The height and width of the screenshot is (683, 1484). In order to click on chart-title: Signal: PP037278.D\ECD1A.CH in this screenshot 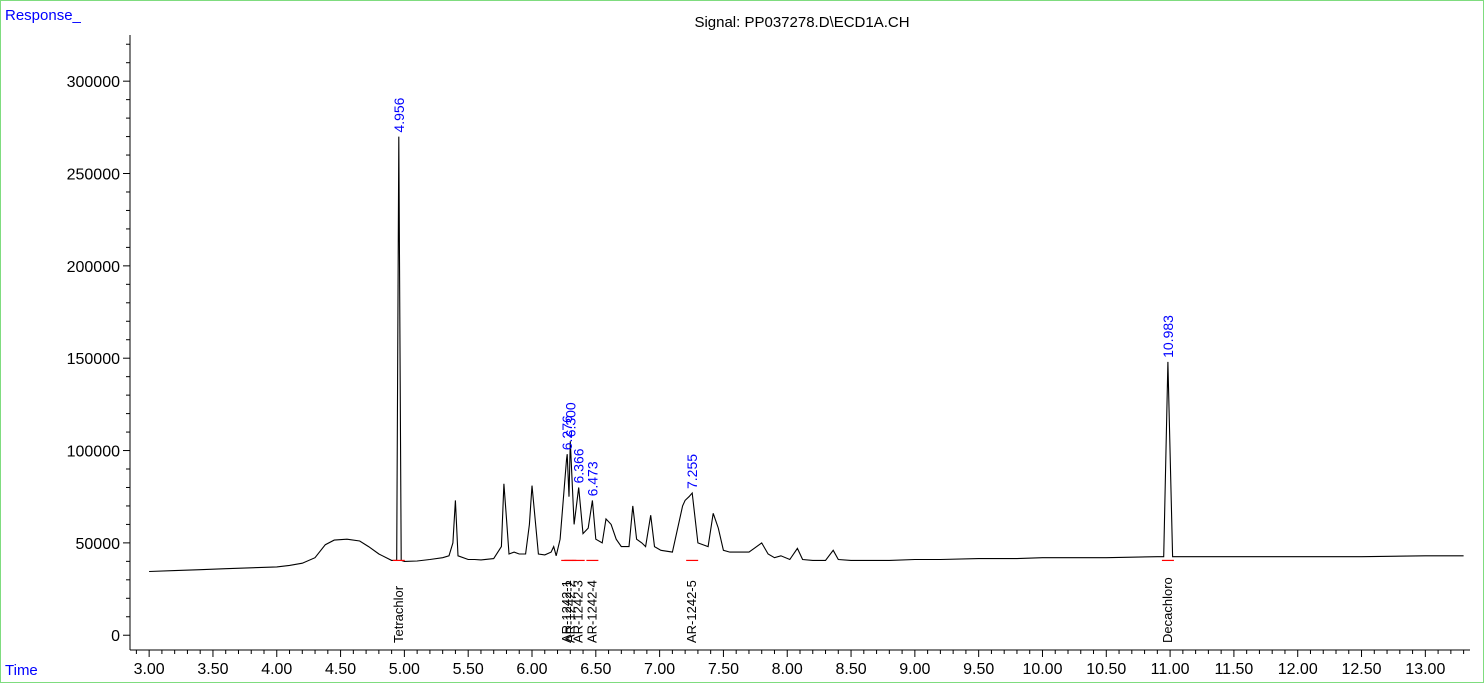, I will do `click(801, 22)`.